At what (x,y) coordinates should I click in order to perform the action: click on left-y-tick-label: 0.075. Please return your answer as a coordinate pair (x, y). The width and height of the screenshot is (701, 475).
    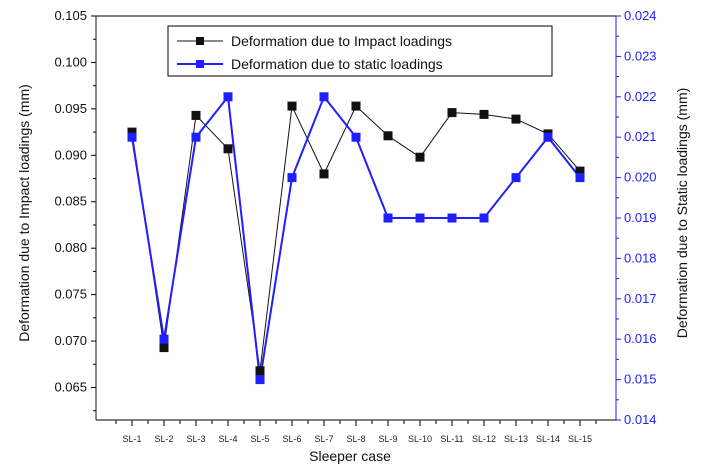
    Looking at the image, I should click on (70, 294).